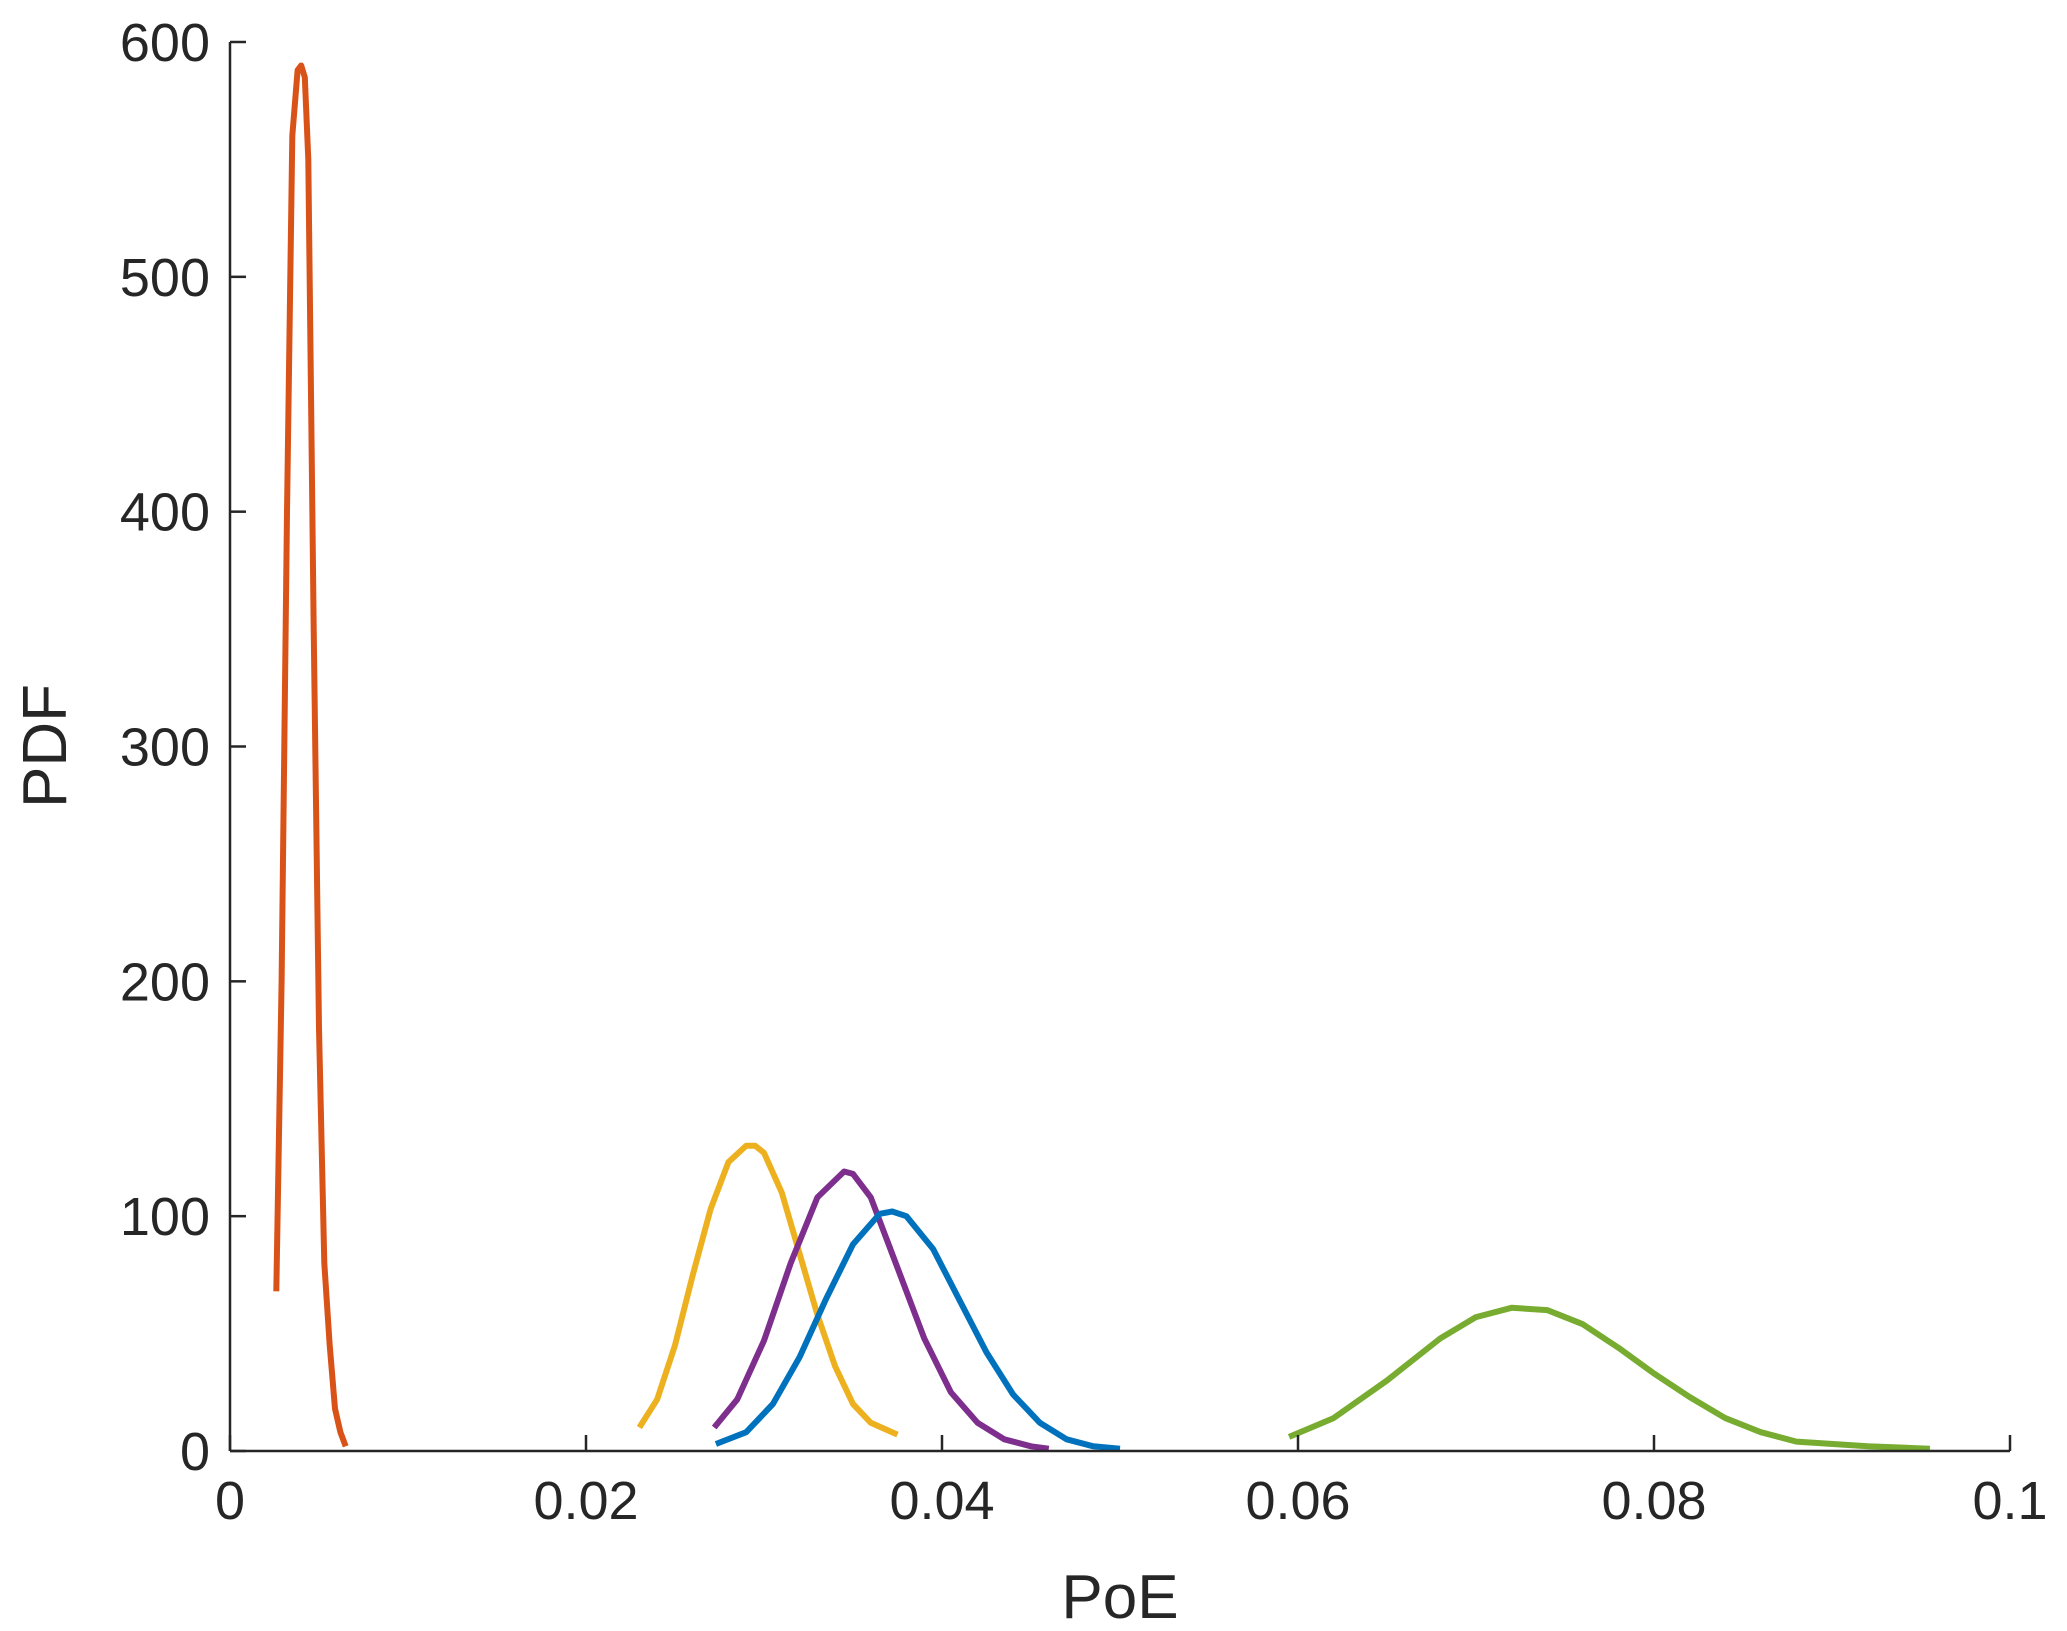  Describe the element at coordinates (1131, 1483) in the screenshot. I see `x-ticks: 0 0.02 0.04 0.06 0.08 0.1` at that location.